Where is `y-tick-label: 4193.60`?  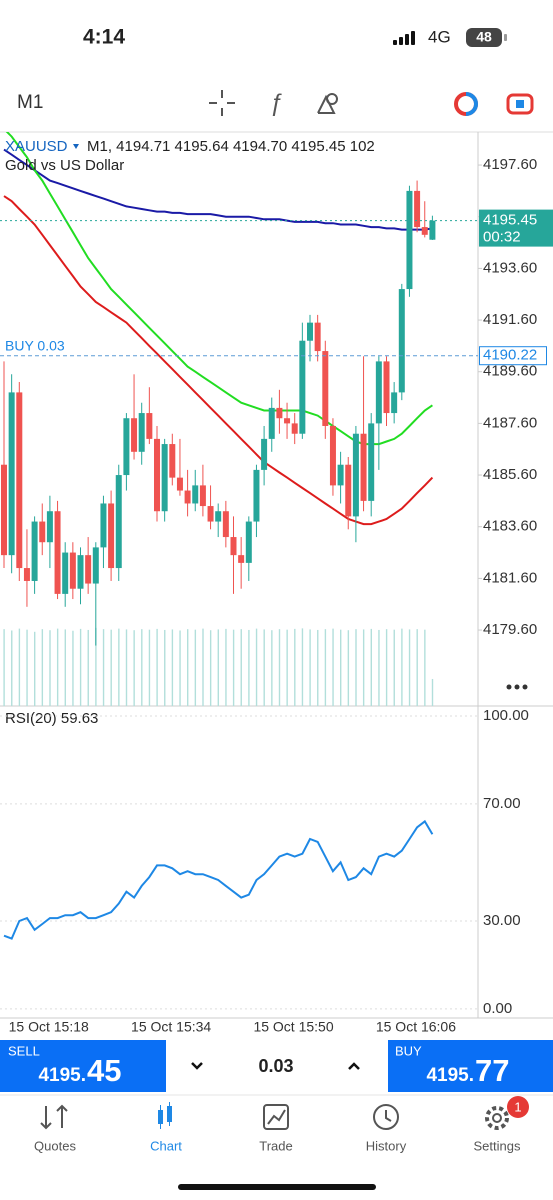
y-tick-label: 4193.60 is located at coordinates (510, 267).